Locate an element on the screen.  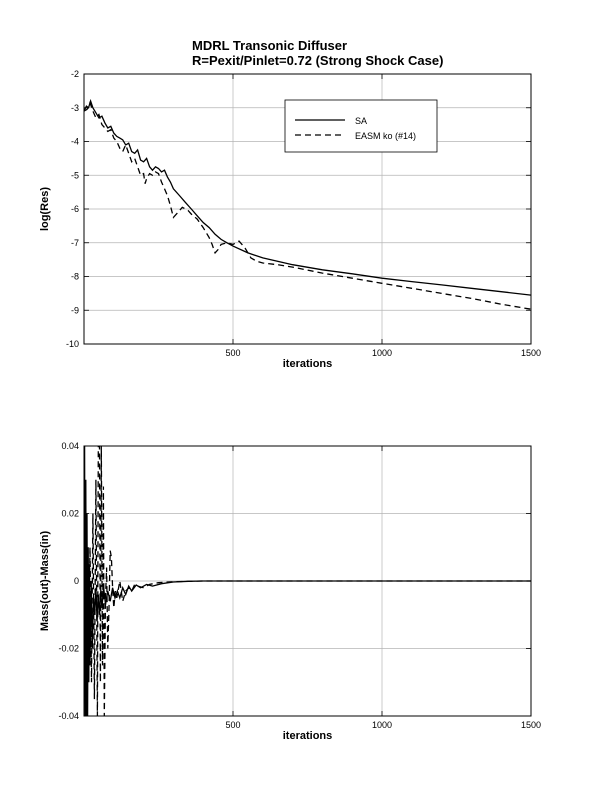
y-axis-label: Mass(out)-Mass(in) is located at coordinates (45, 581).